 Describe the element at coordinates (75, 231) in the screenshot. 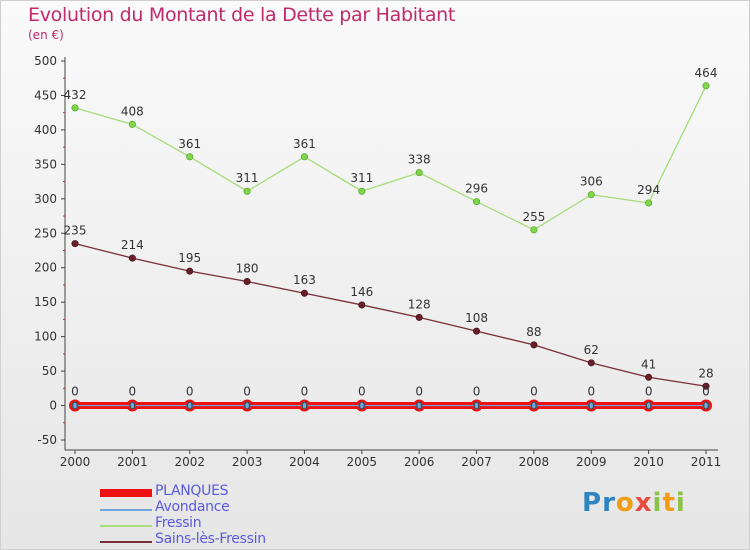

I see `data-label-sains-les-fressin: 235` at that location.